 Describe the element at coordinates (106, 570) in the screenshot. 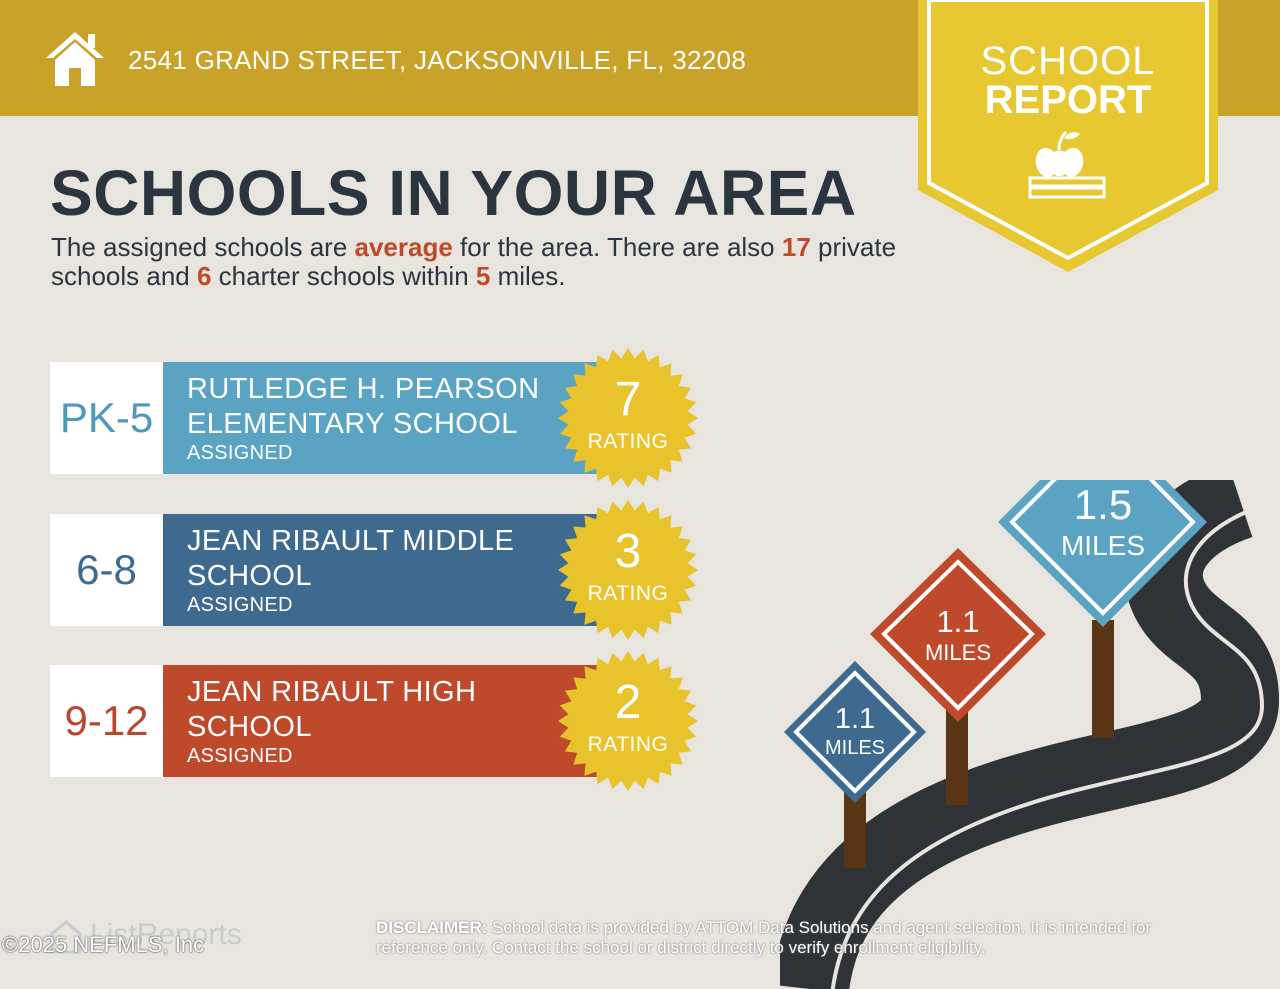

I see `grade-range: 6-8` at that location.